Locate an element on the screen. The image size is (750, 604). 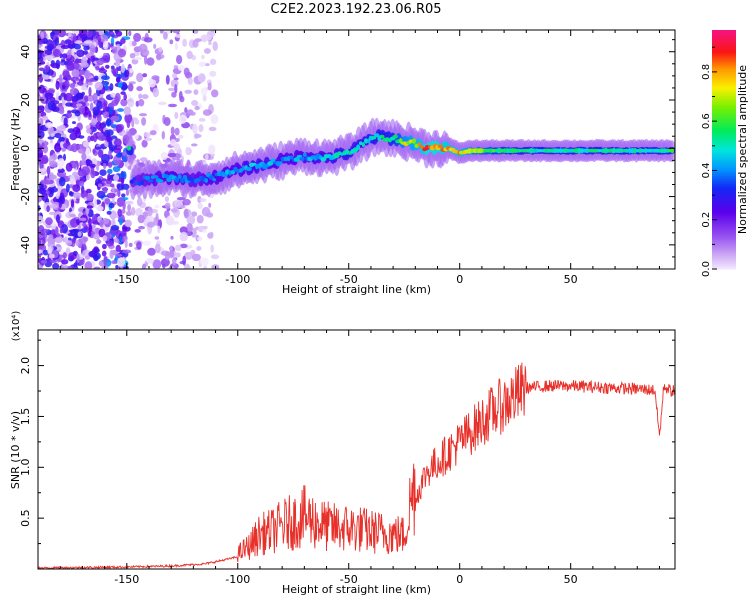
snr-y-tick-label: 2.0 is located at coordinates (25, 366).